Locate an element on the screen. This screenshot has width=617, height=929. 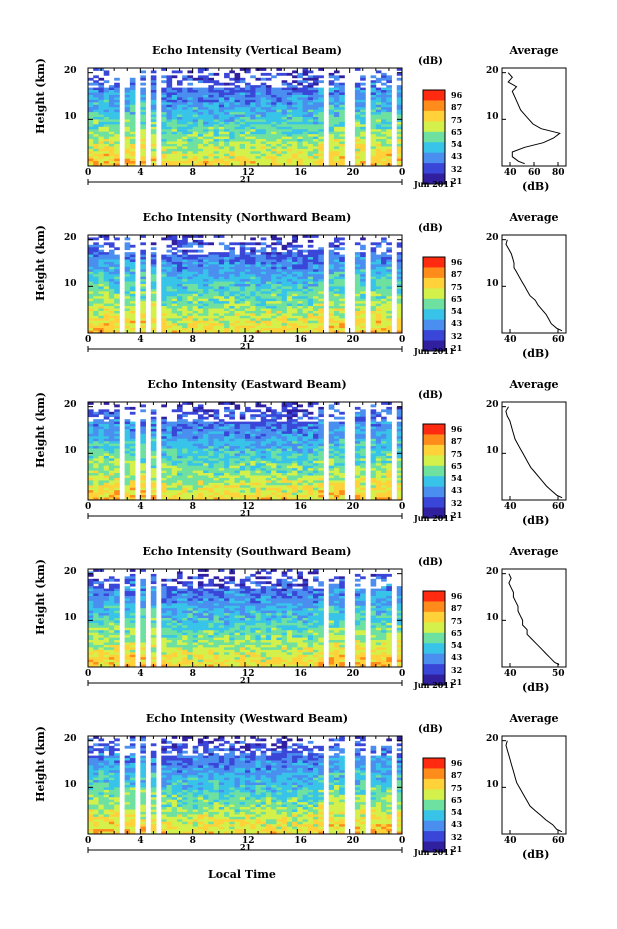
panel-title: Echo Intensity (Eastward Beam) is located at coordinates (247, 384).